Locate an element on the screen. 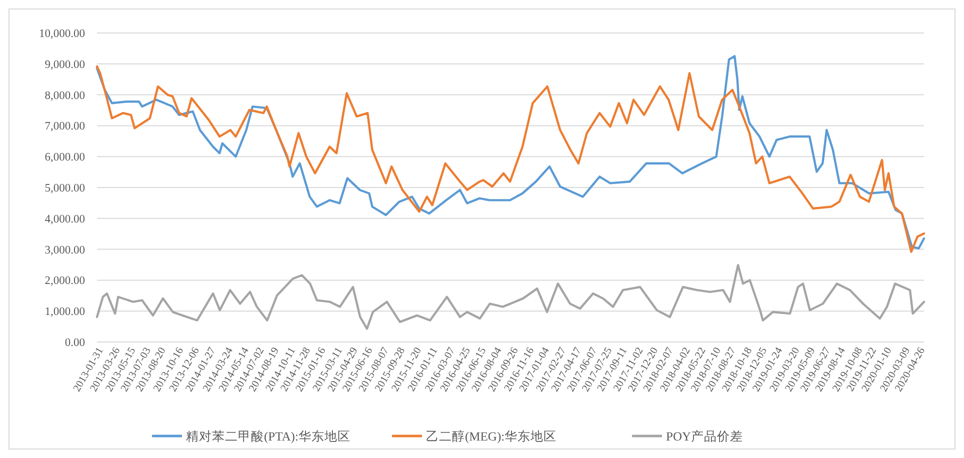 The image size is (964, 458). line-series is located at coordinates (511, 297).